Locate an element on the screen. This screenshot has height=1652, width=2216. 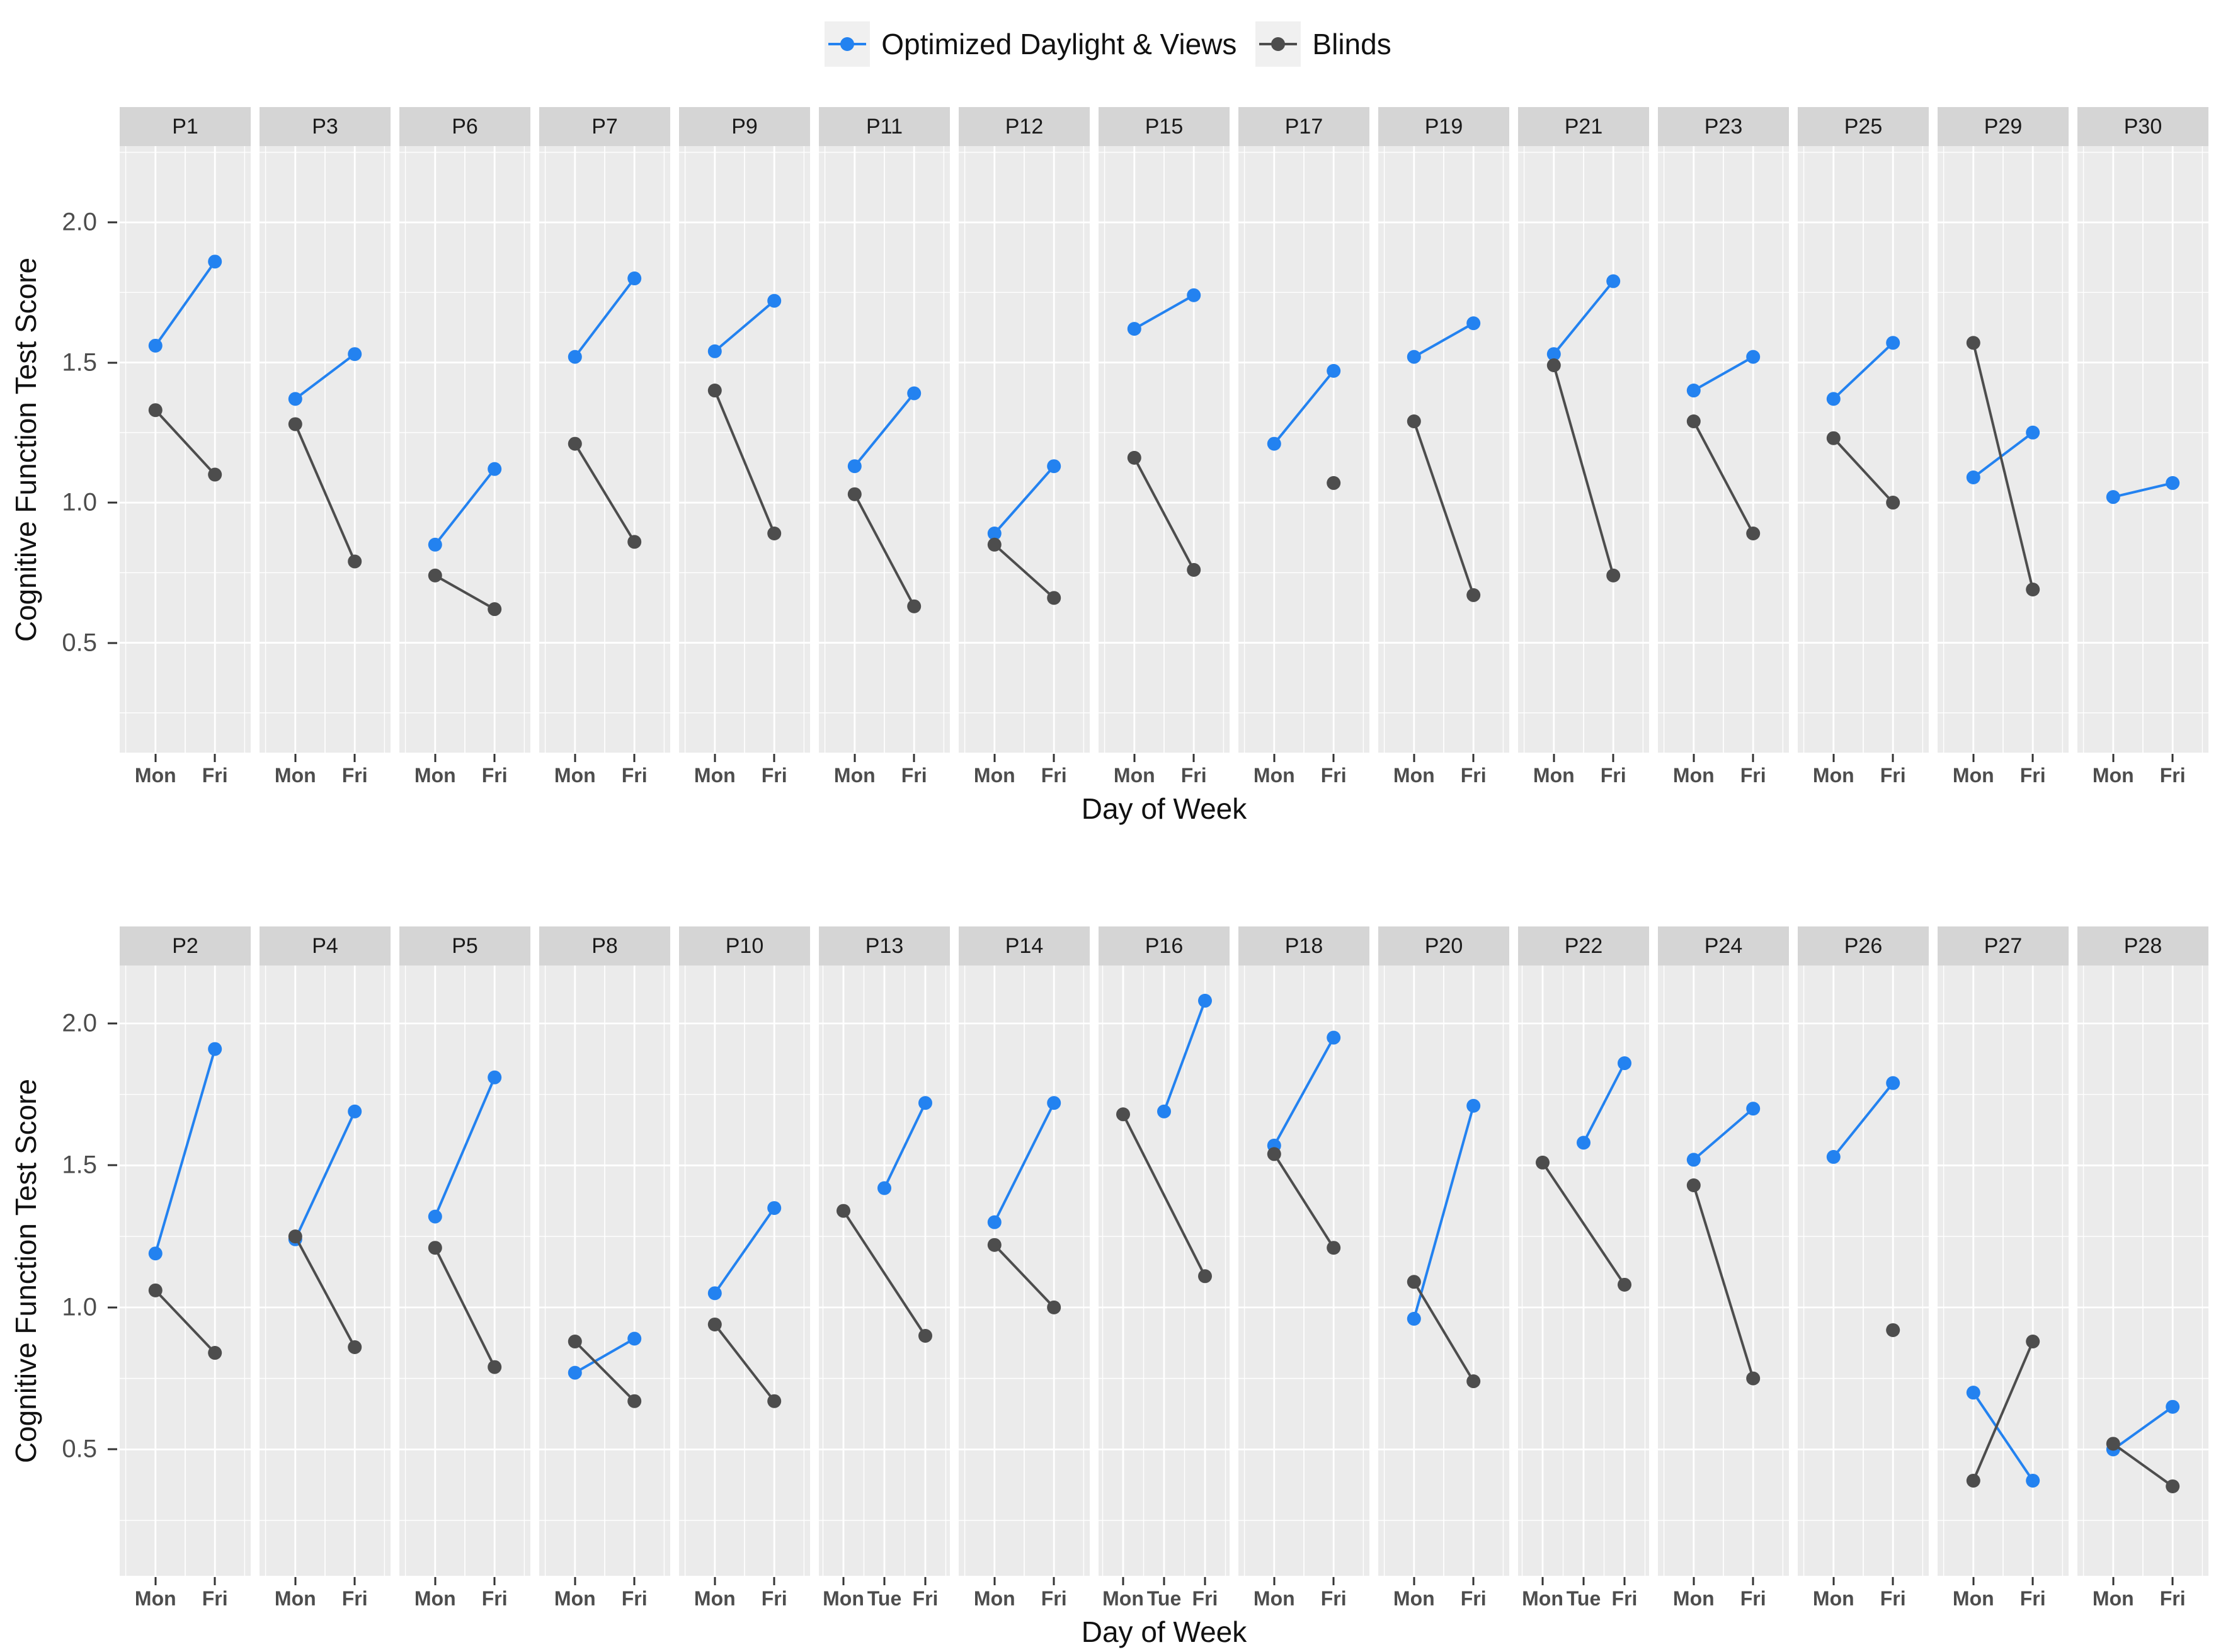
facet-strip: P11 is located at coordinates (884, 127).